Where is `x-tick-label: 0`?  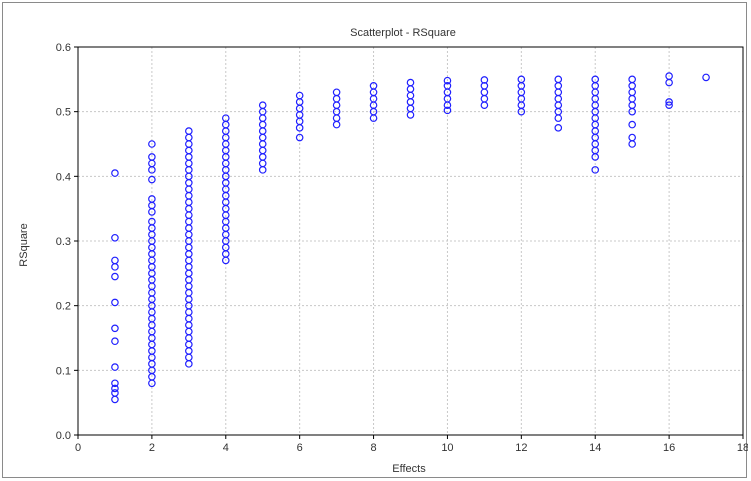
x-tick-label: 0 is located at coordinates (78, 448).